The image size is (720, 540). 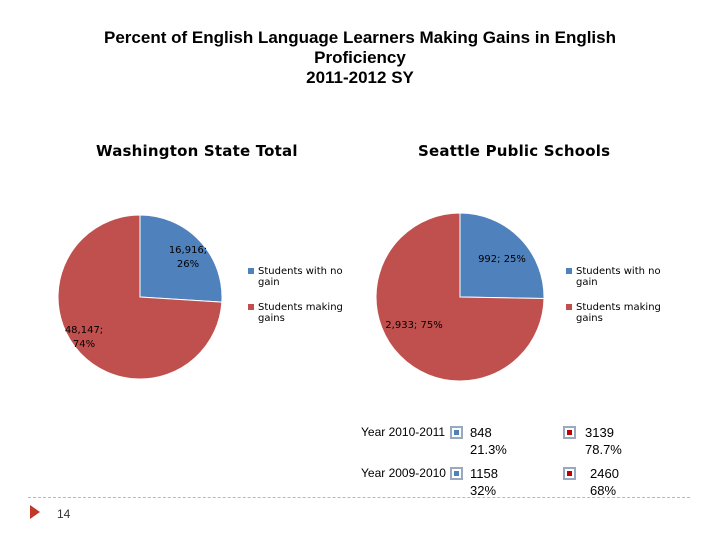 What do you see at coordinates (359, 497) in the screenshot?
I see `footer-divider` at bounding box center [359, 497].